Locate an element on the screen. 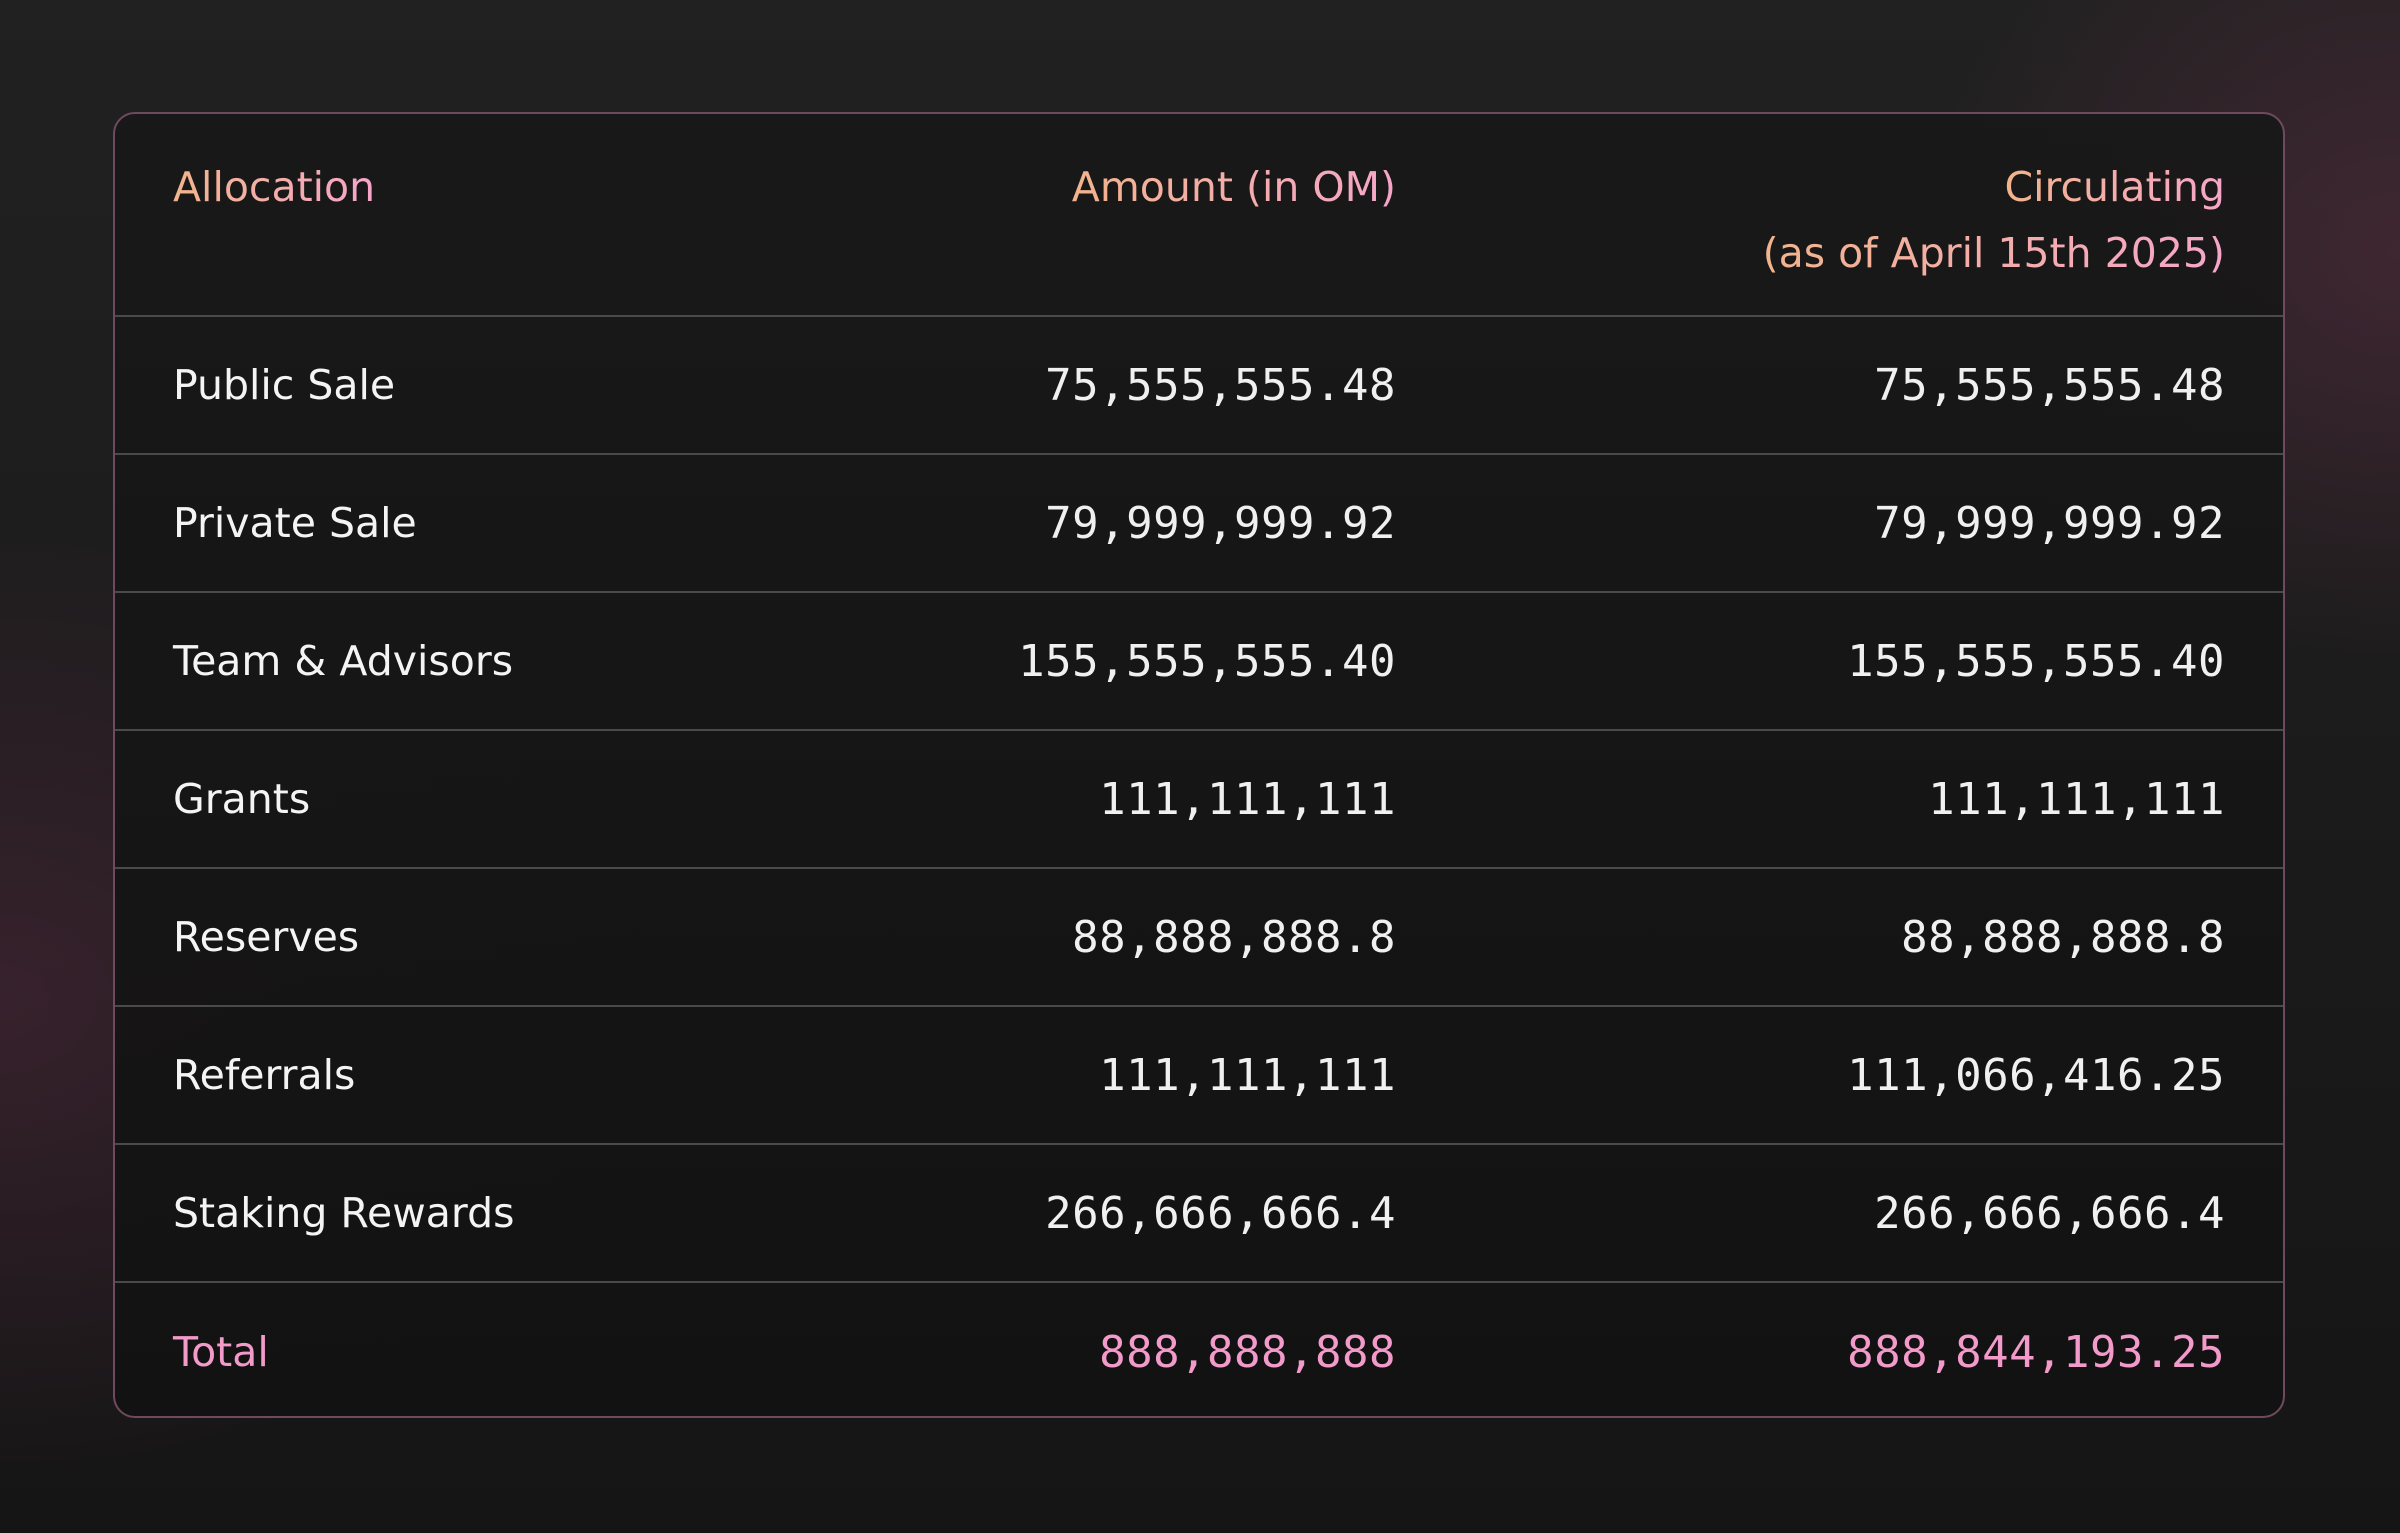  allocation-name: Team & Advisors is located at coordinates (343, 661).